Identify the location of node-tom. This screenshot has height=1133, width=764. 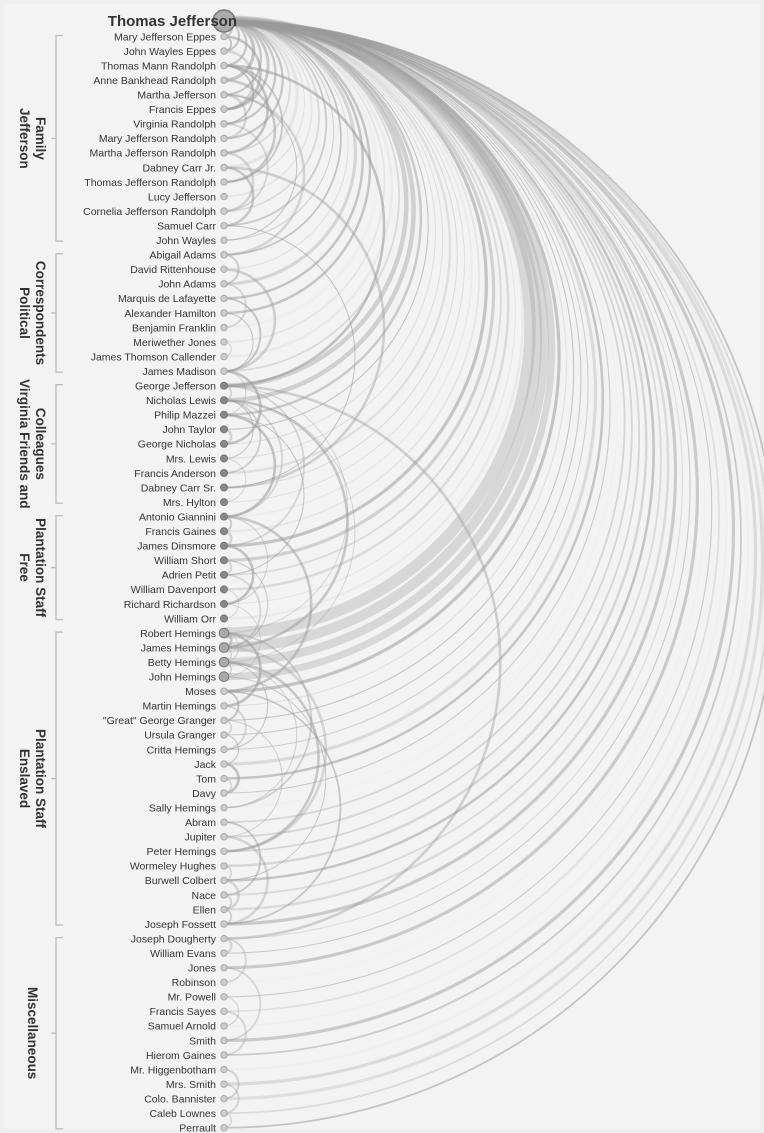
(224, 778).